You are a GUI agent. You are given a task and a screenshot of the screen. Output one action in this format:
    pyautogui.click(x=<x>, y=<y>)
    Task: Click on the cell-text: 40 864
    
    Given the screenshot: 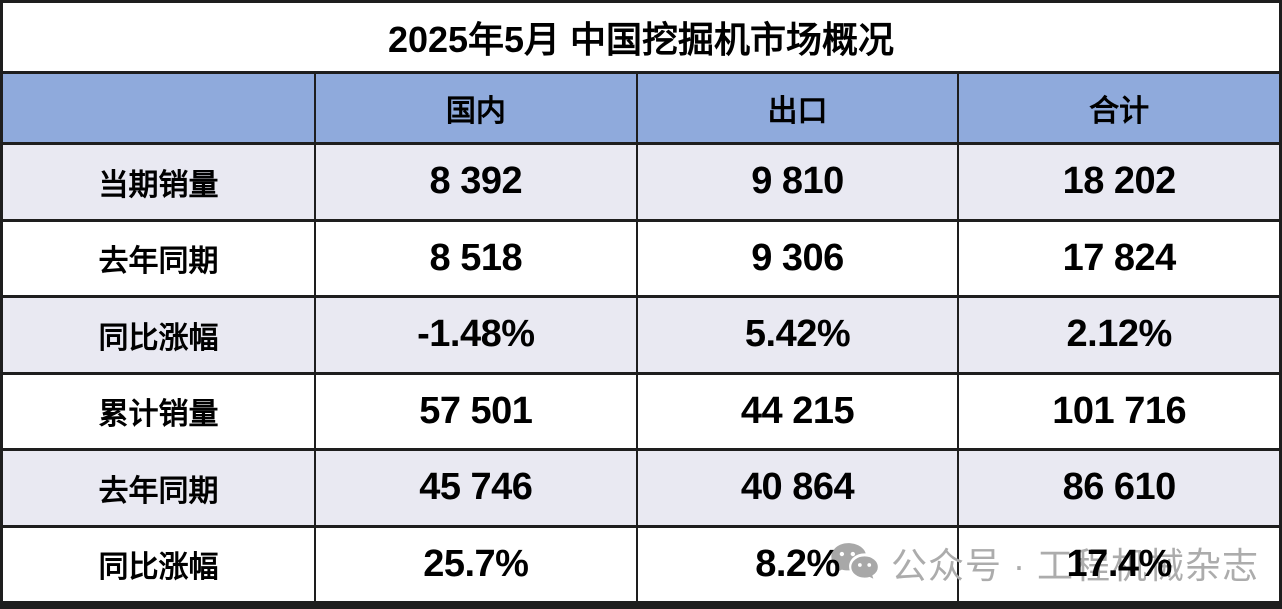 What is the action you would take?
    pyautogui.click(x=797, y=487)
    